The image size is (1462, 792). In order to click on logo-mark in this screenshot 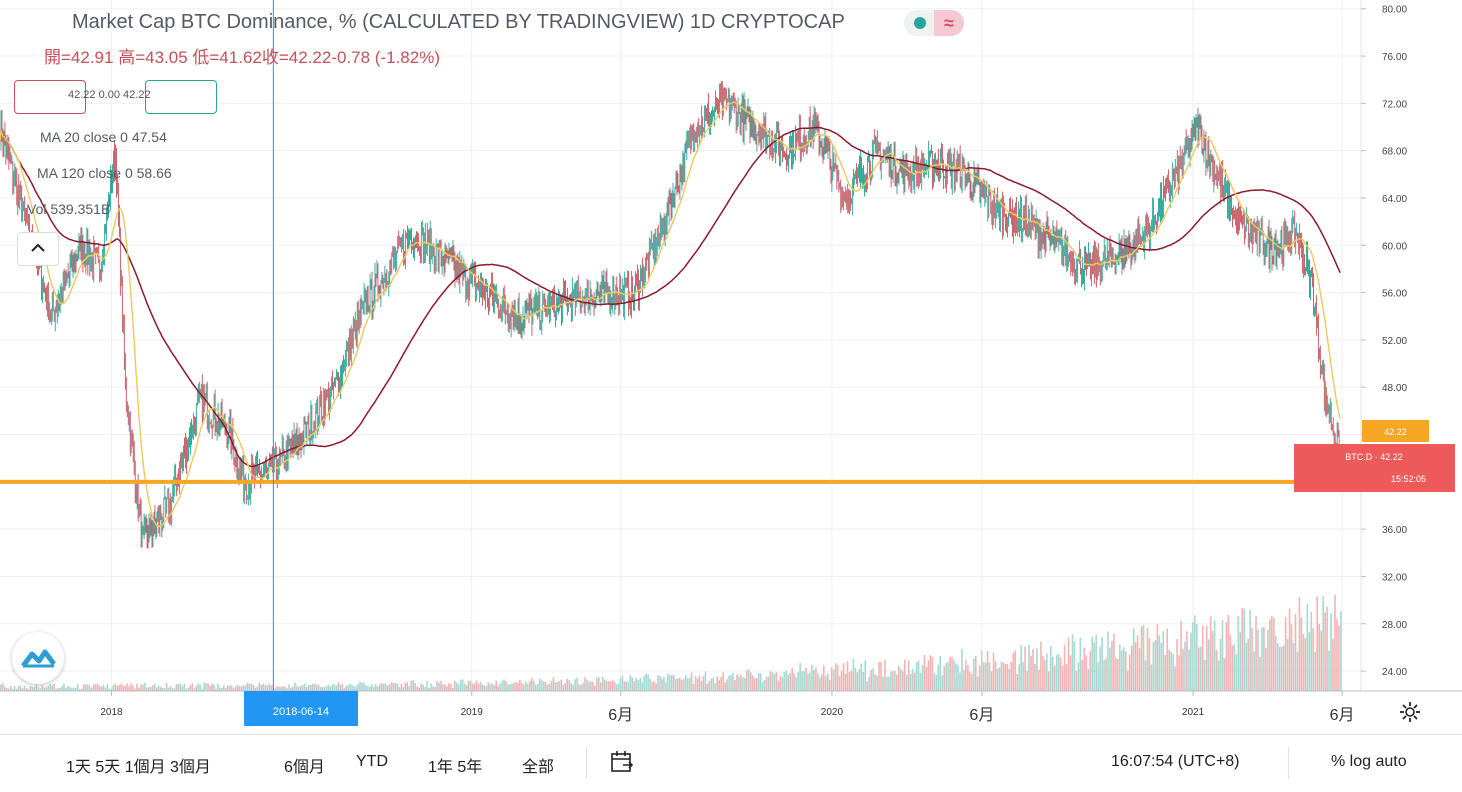, I will do `click(38, 658)`.